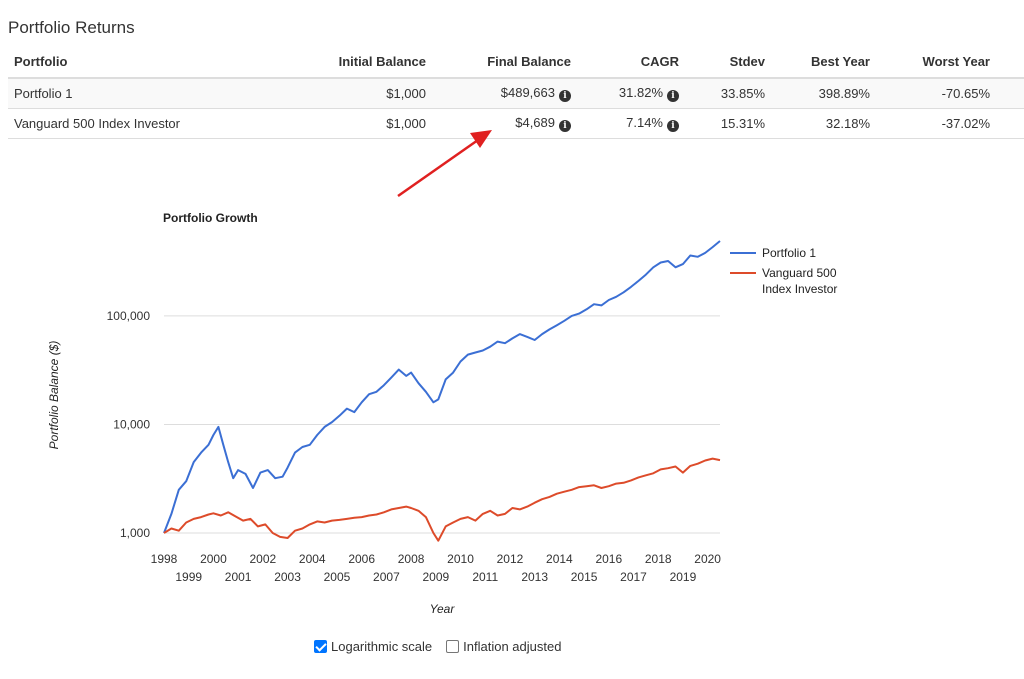  Describe the element at coordinates (510, 559) in the screenshot. I see `x-tick-label: 2012` at that location.